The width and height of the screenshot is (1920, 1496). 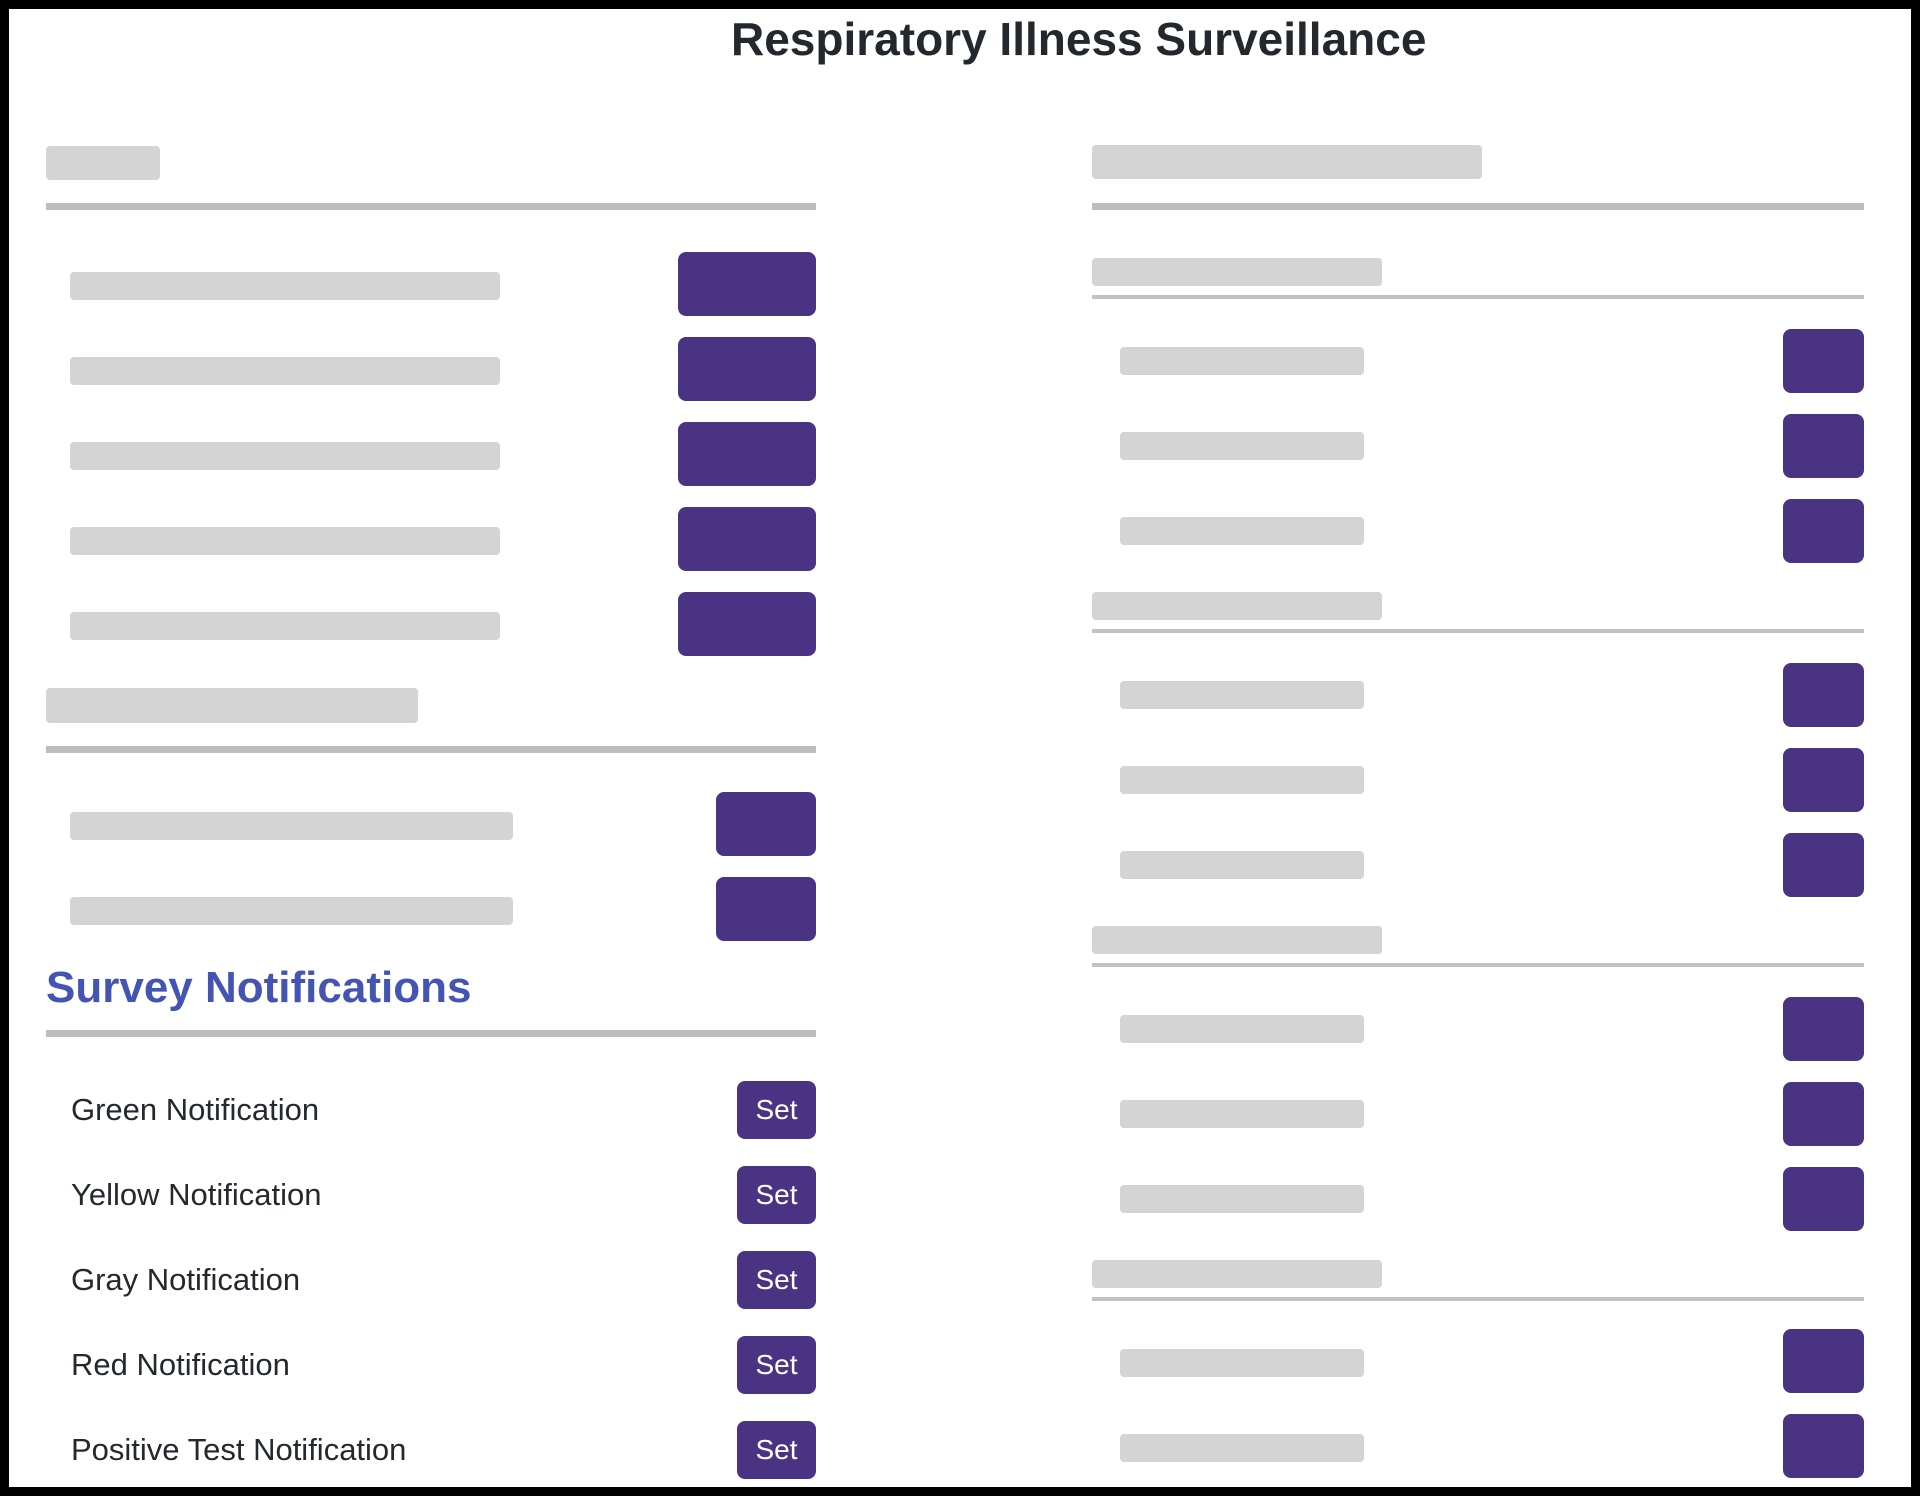 What do you see at coordinates (776, 1195) in the screenshot?
I see `set-notification-button-yellow: Set` at bounding box center [776, 1195].